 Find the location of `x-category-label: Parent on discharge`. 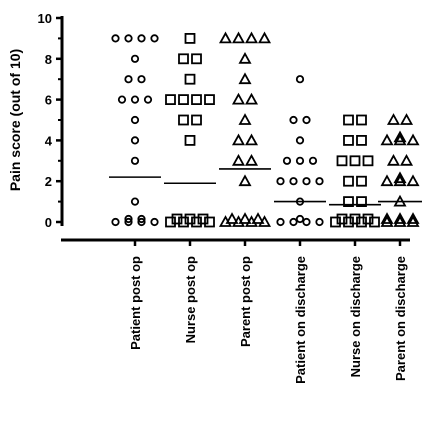

x-category-label: Parent on discharge is located at coordinates (400, 318).